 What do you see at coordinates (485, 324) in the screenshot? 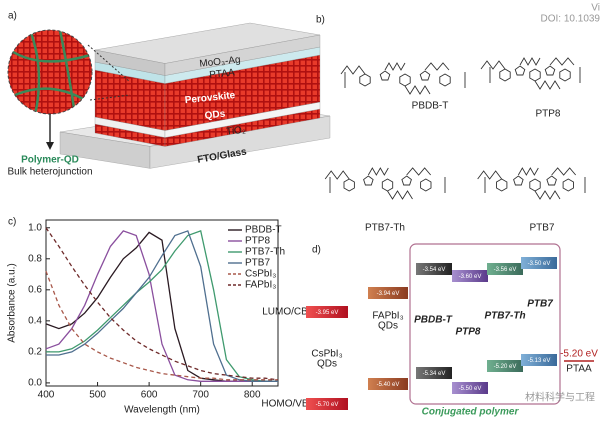
I see `polymer-frame` at bounding box center [485, 324].